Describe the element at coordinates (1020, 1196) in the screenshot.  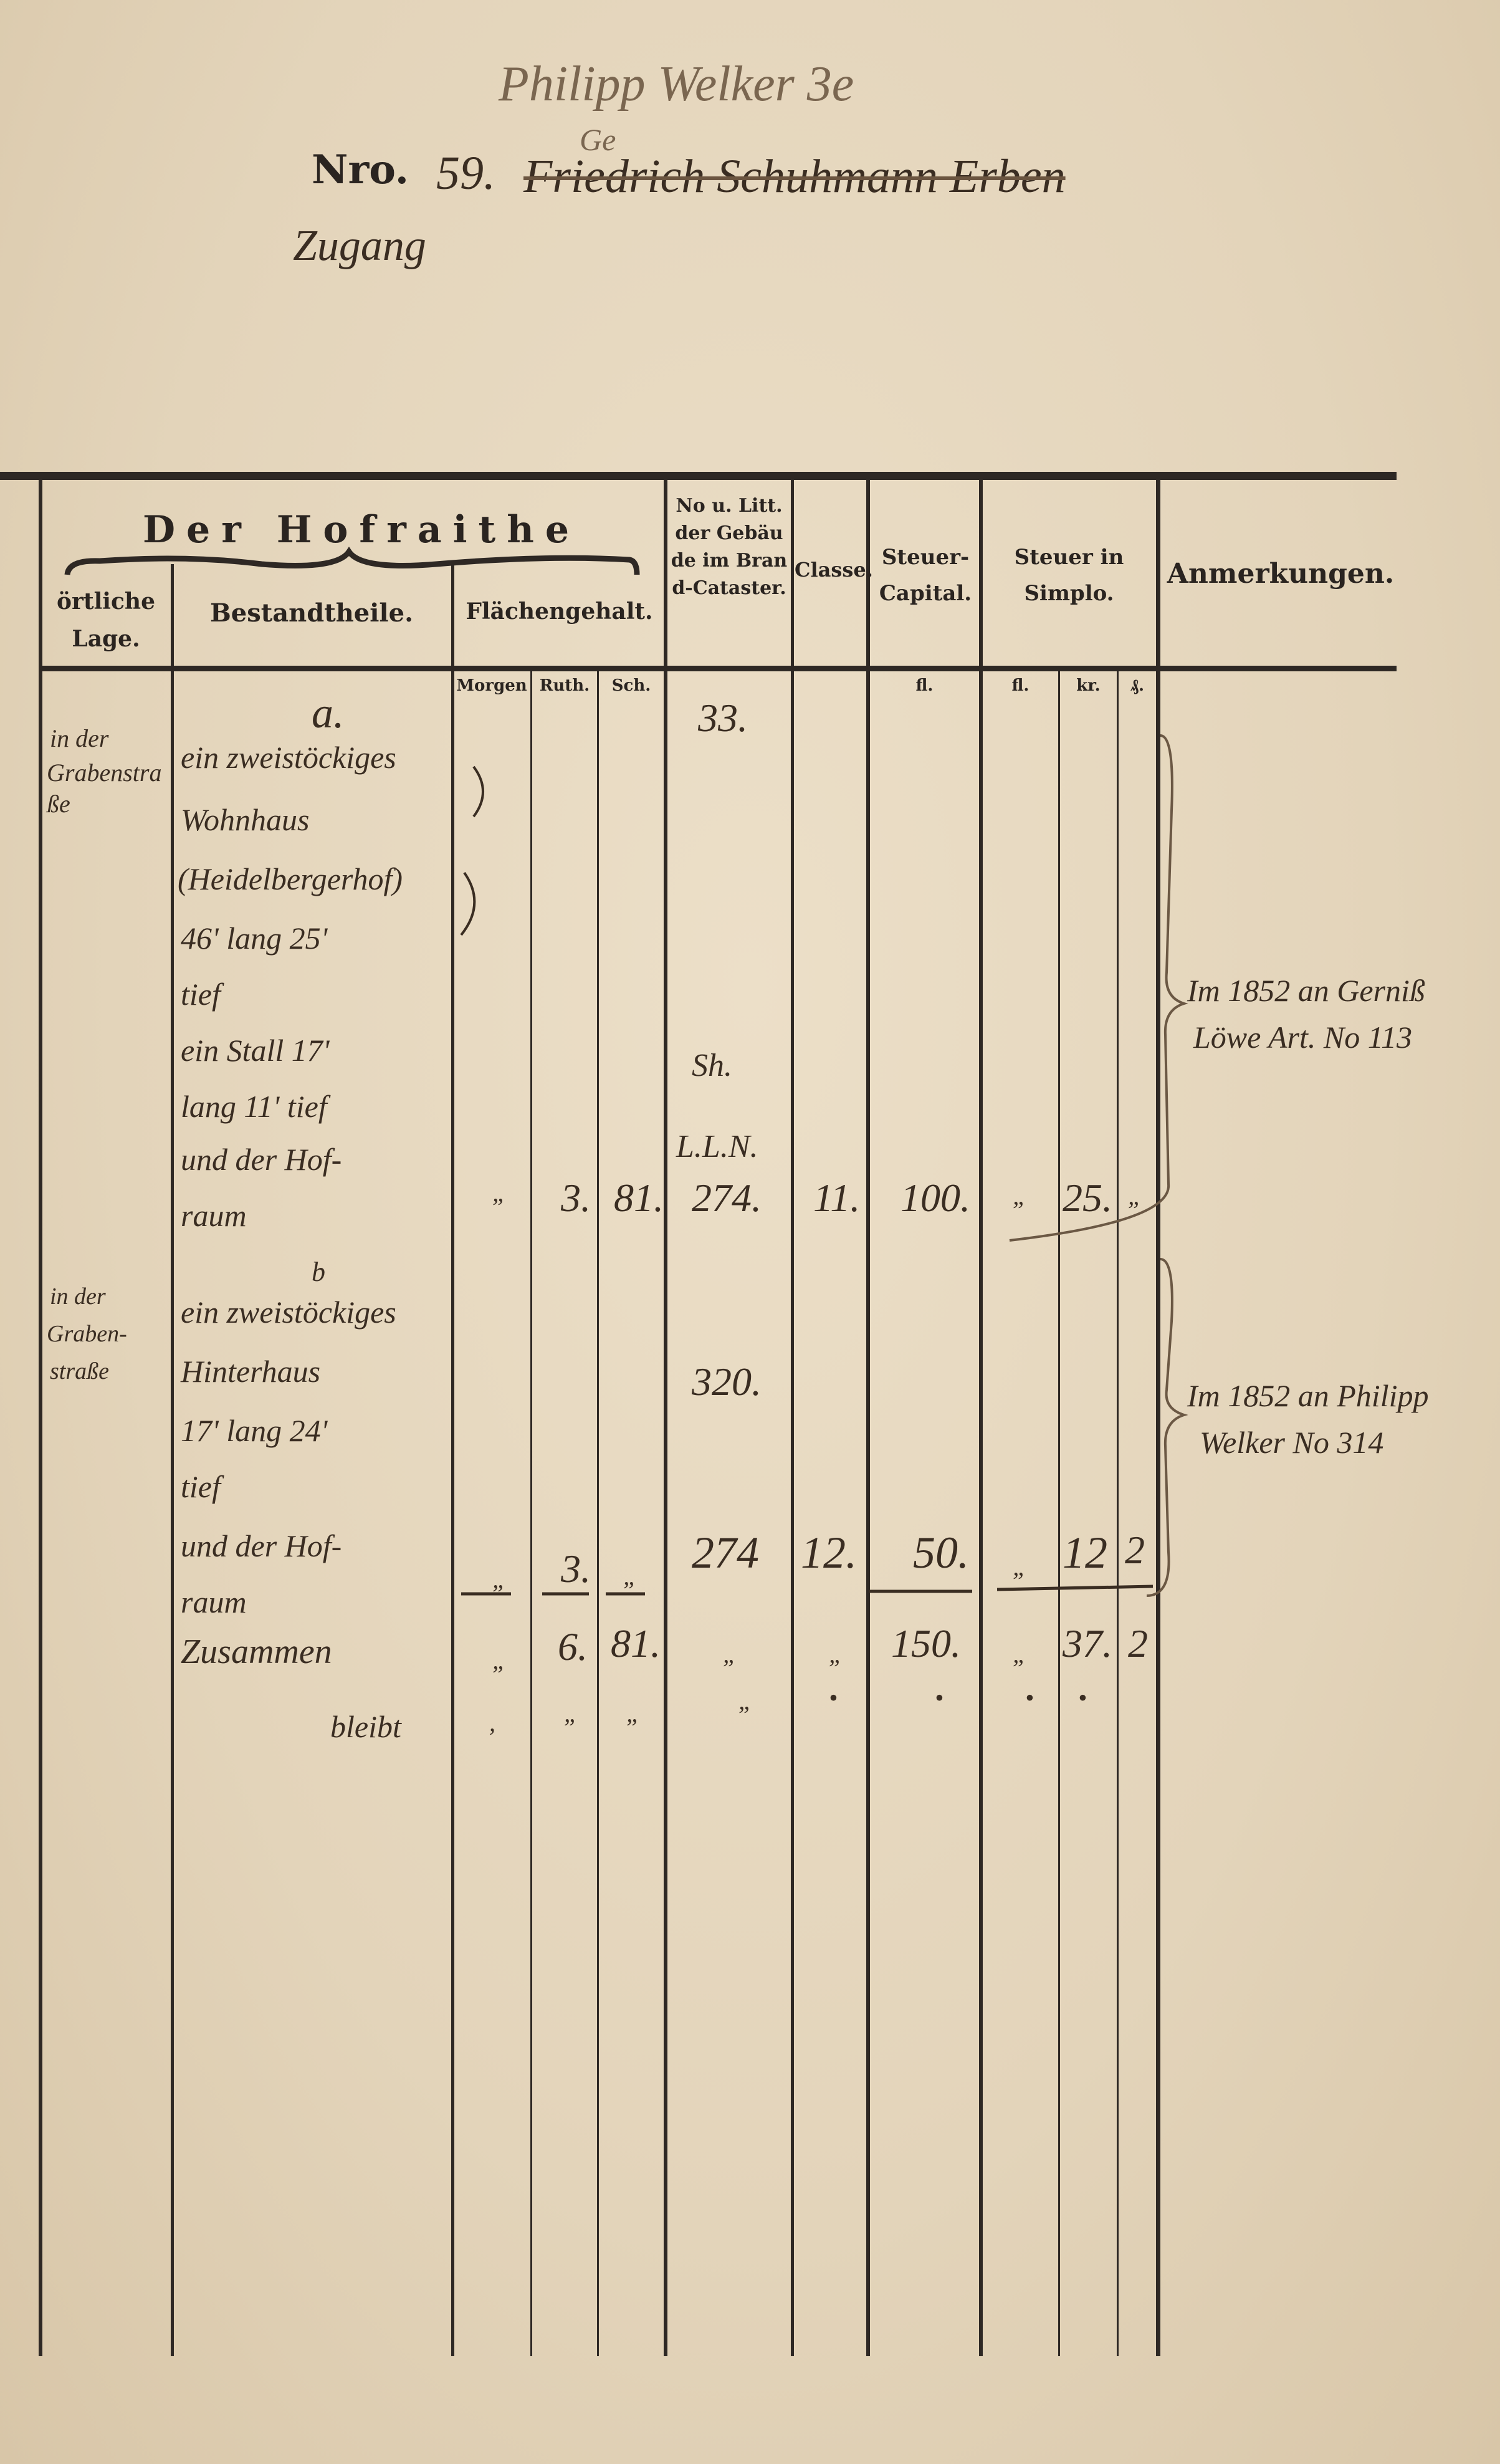
I see `entry-1-simplo-fl: „` at that location.